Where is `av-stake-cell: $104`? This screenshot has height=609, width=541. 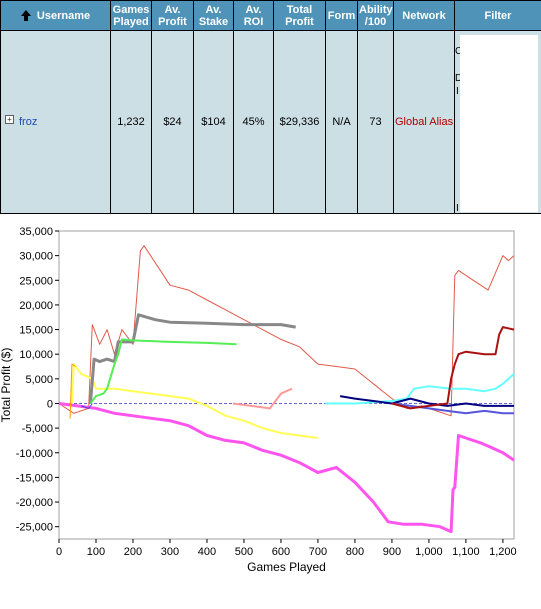 av-stake-cell: $104 is located at coordinates (213, 122).